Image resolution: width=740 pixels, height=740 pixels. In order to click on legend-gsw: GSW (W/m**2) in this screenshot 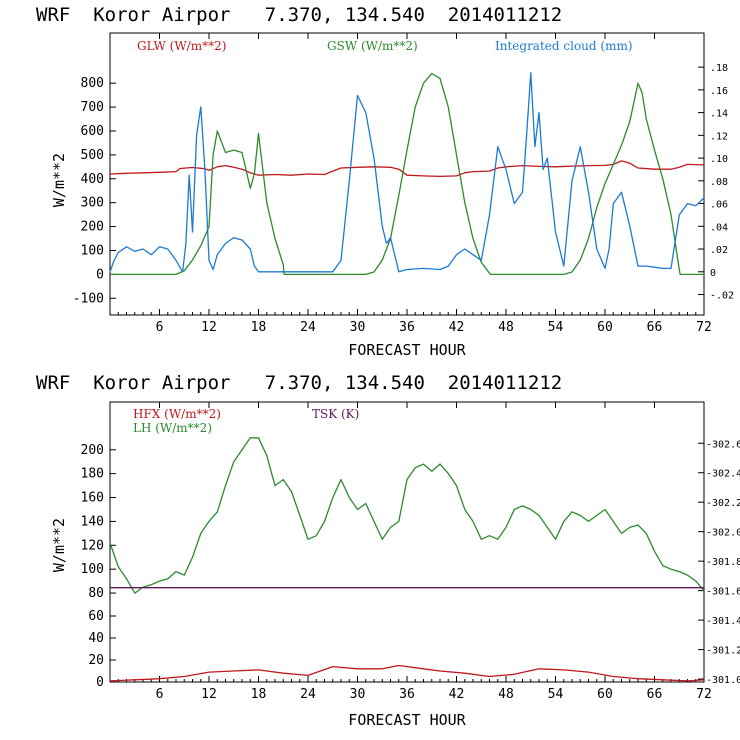, I will do `click(372, 46)`.